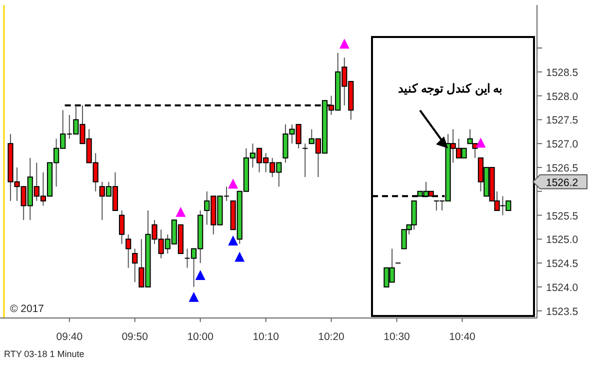 The width and height of the screenshot is (610, 380). I want to click on y-tick-label: 1528.0, so click(562, 96).